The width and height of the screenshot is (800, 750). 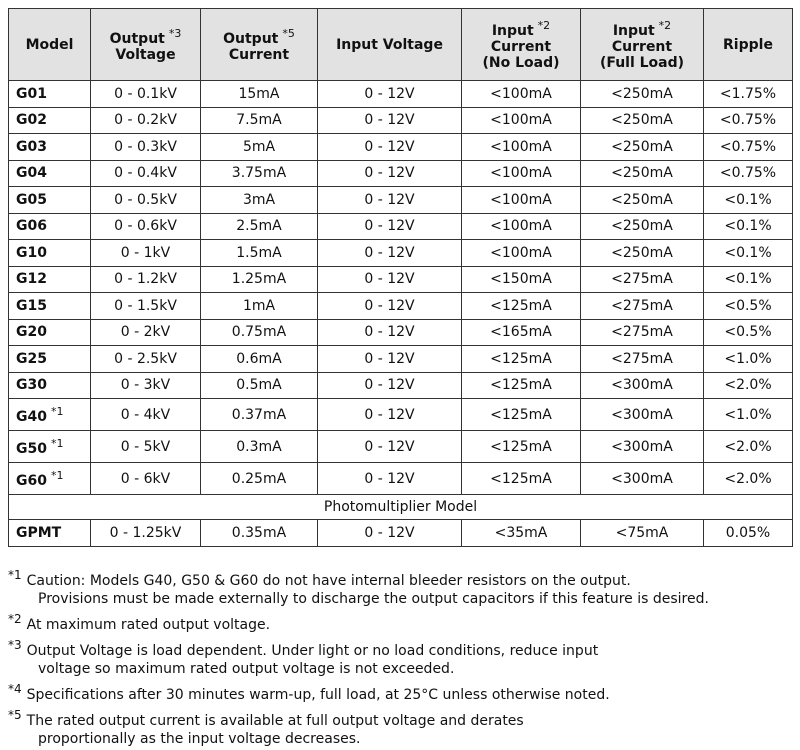 What do you see at coordinates (145, 120) in the screenshot?
I see `table-cell: 0 - 0.2kV` at bounding box center [145, 120].